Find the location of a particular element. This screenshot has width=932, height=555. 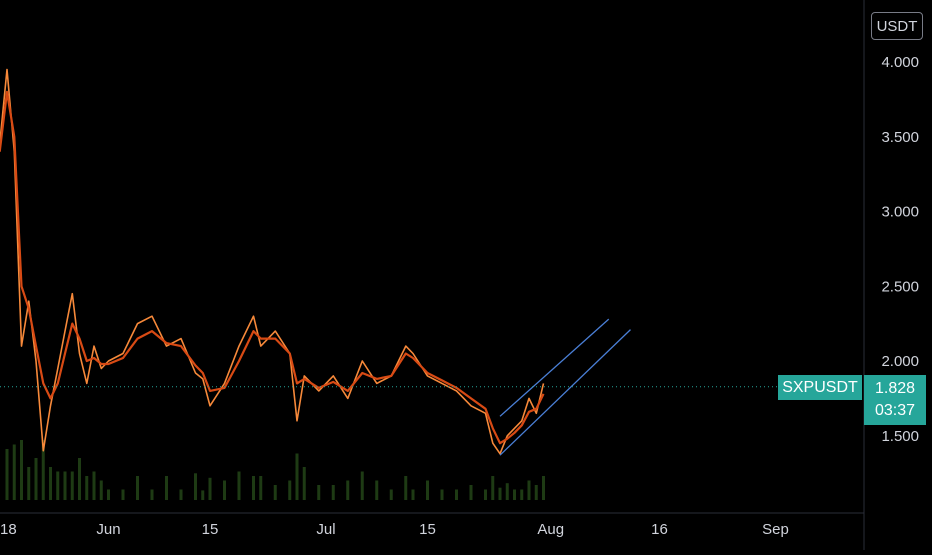

currency-unit-button: USDT is located at coordinates (897, 26).